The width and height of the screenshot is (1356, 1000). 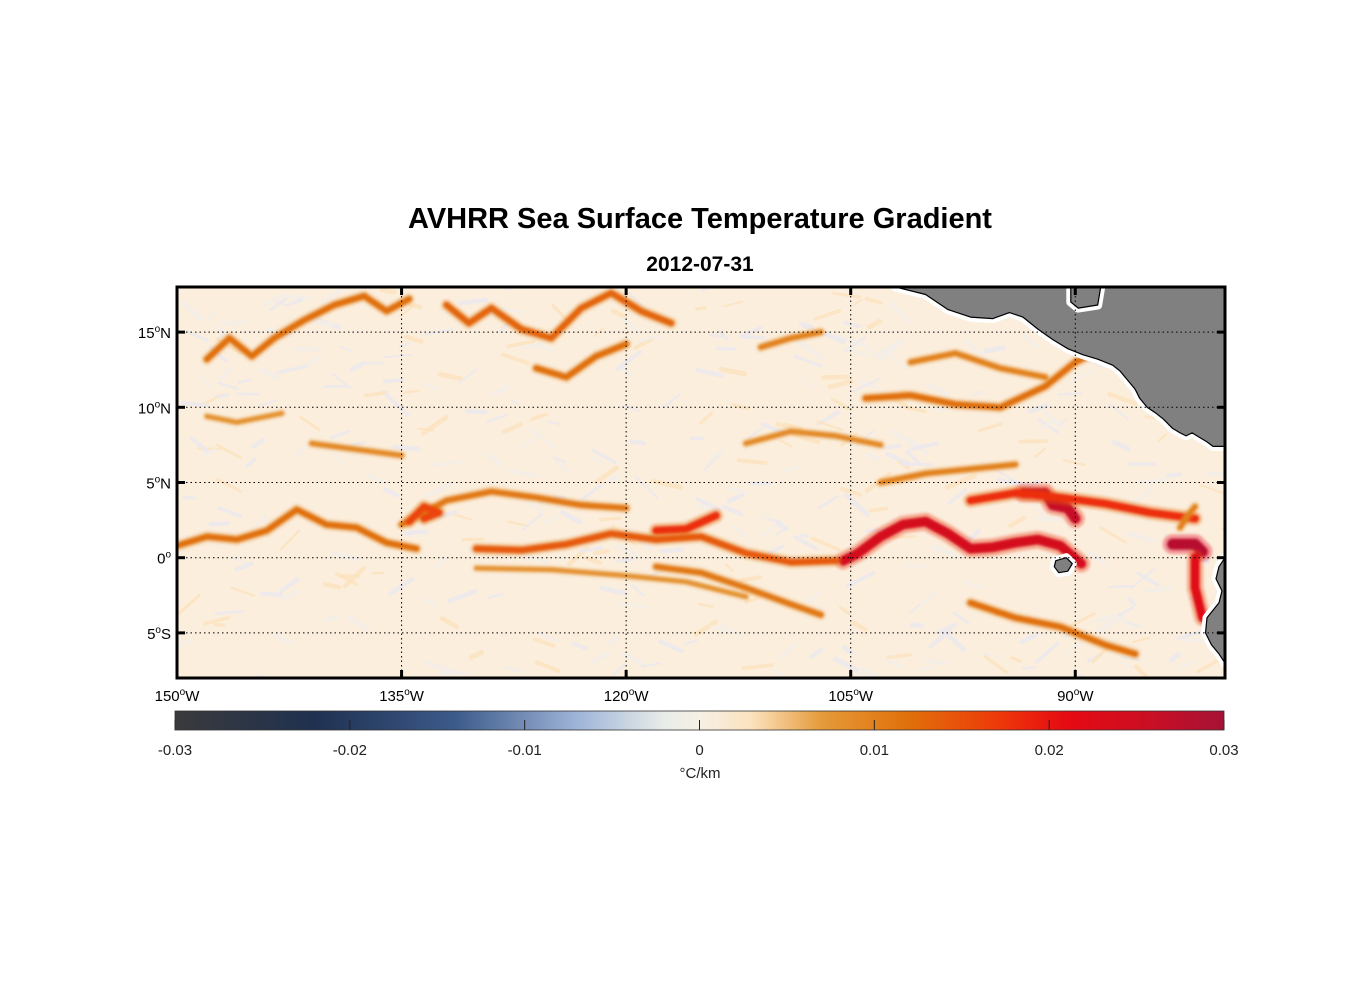 What do you see at coordinates (700, 219) in the screenshot?
I see `figure-title: AVHRR Sea Surface Temperature Gradient` at bounding box center [700, 219].